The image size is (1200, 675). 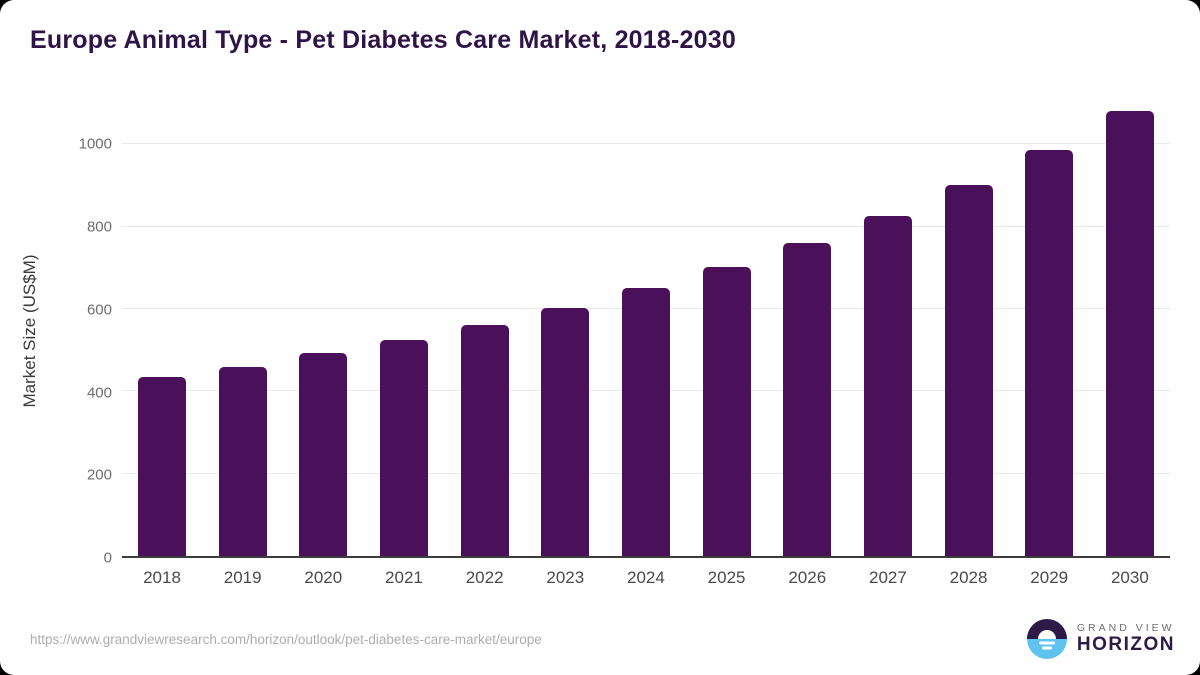 What do you see at coordinates (242, 461) in the screenshot?
I see `bar-2019` at bounding box center [242, 461].